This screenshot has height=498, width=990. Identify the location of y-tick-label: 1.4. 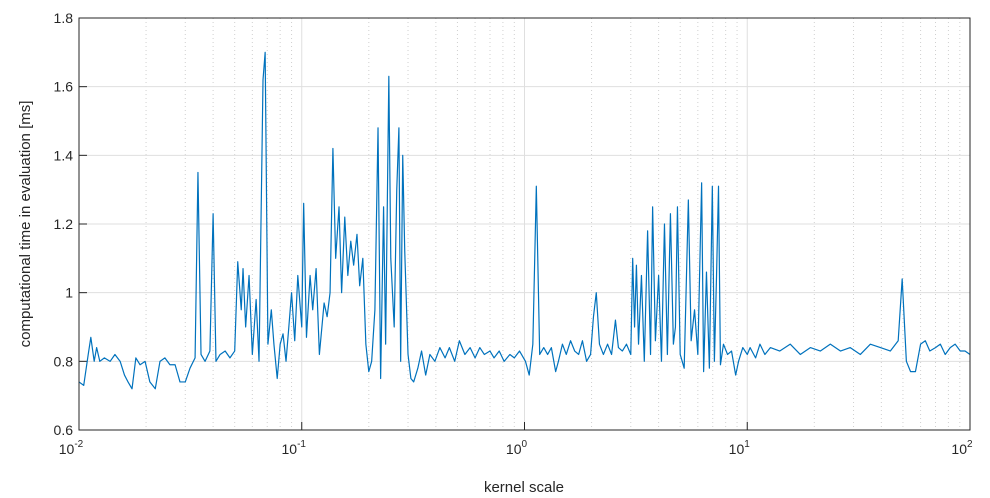
(64, 155).